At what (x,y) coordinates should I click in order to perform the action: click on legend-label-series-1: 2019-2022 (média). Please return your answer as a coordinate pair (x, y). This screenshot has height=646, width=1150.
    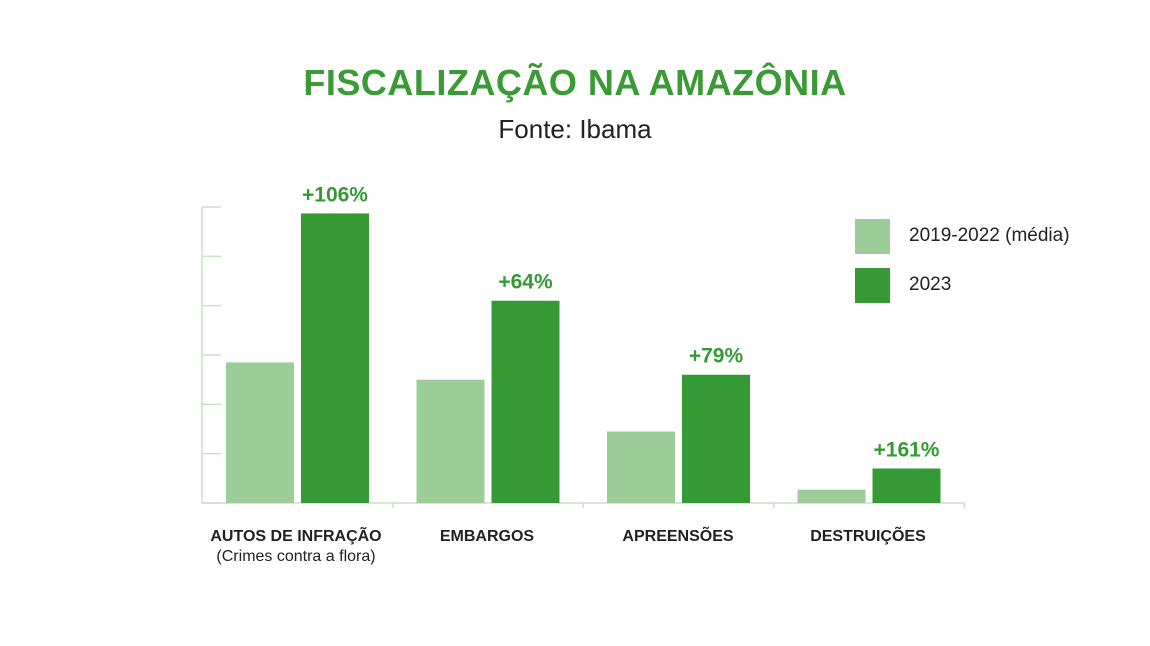
    Looking at the image, I should click on (989, 235).